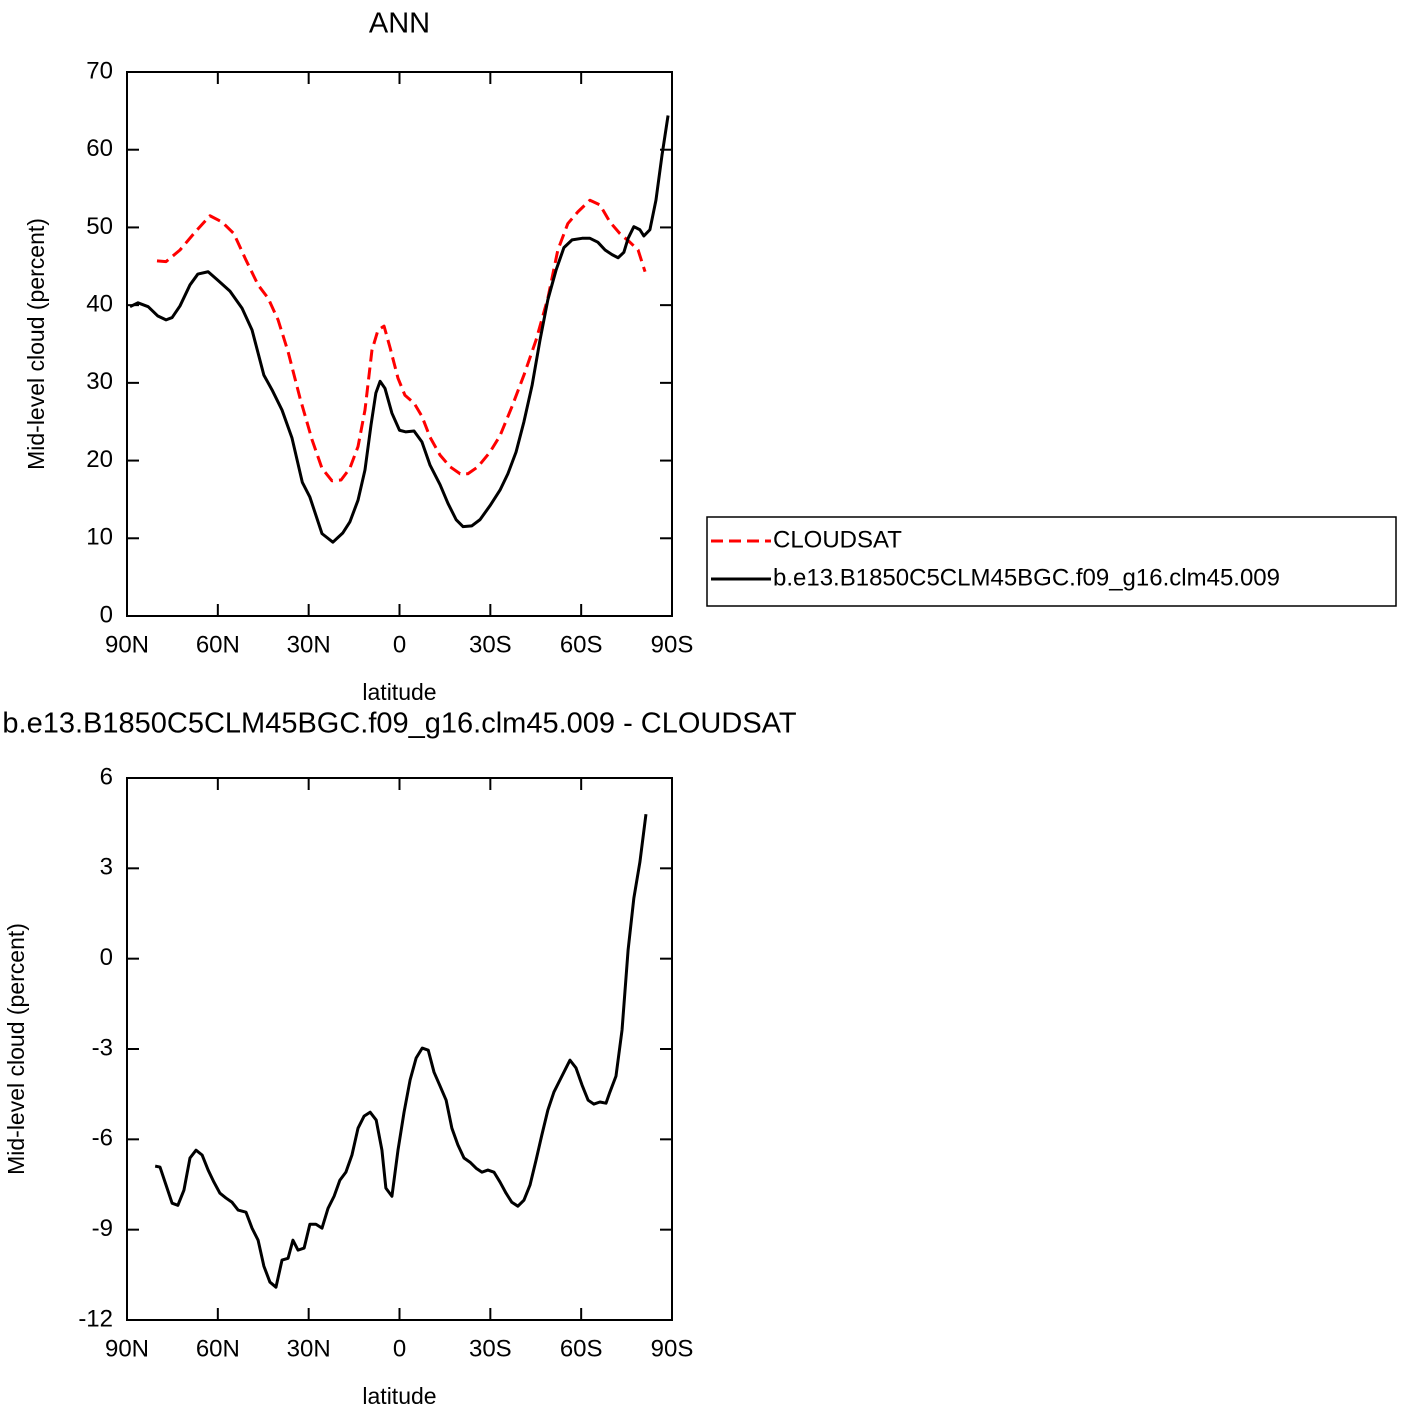 Image resolution: width=1422 pixels, height=1419 pixels. Describe the element at coordinates (1026, 577) in the screenshot. I see `legend-label: b.e13.B1850C5CLM45BGC.f09_g16.clm45.009` at that location.